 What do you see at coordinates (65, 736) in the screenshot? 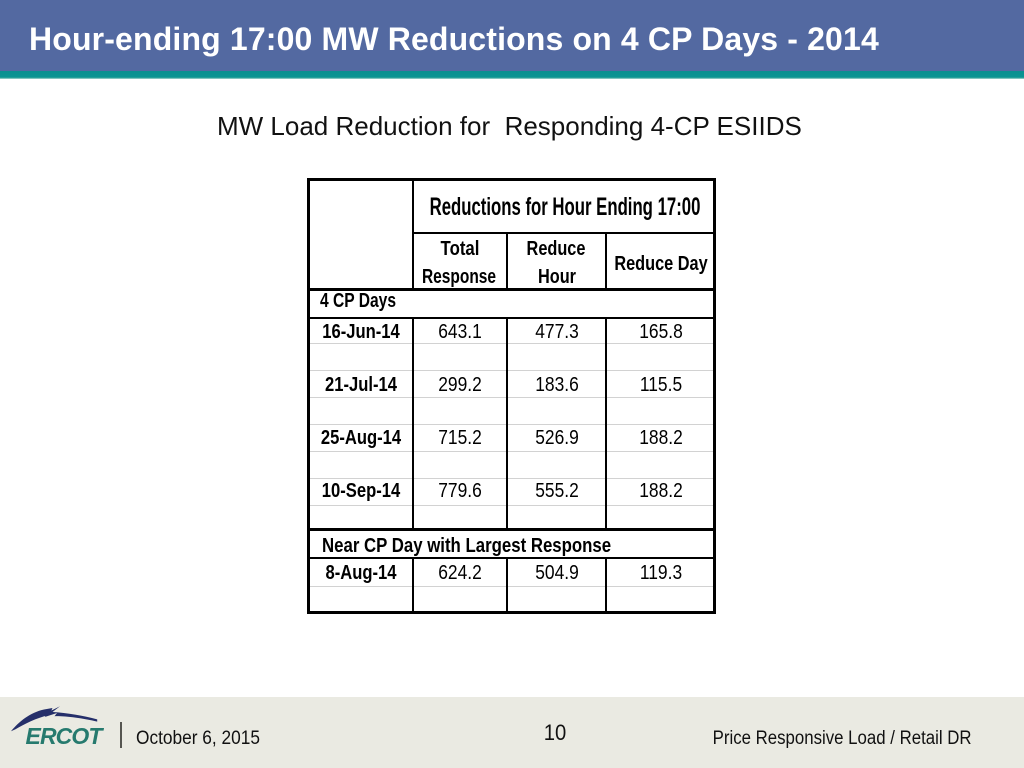
I see `svg-text: ERCOT` at bounding box center [65, 736].